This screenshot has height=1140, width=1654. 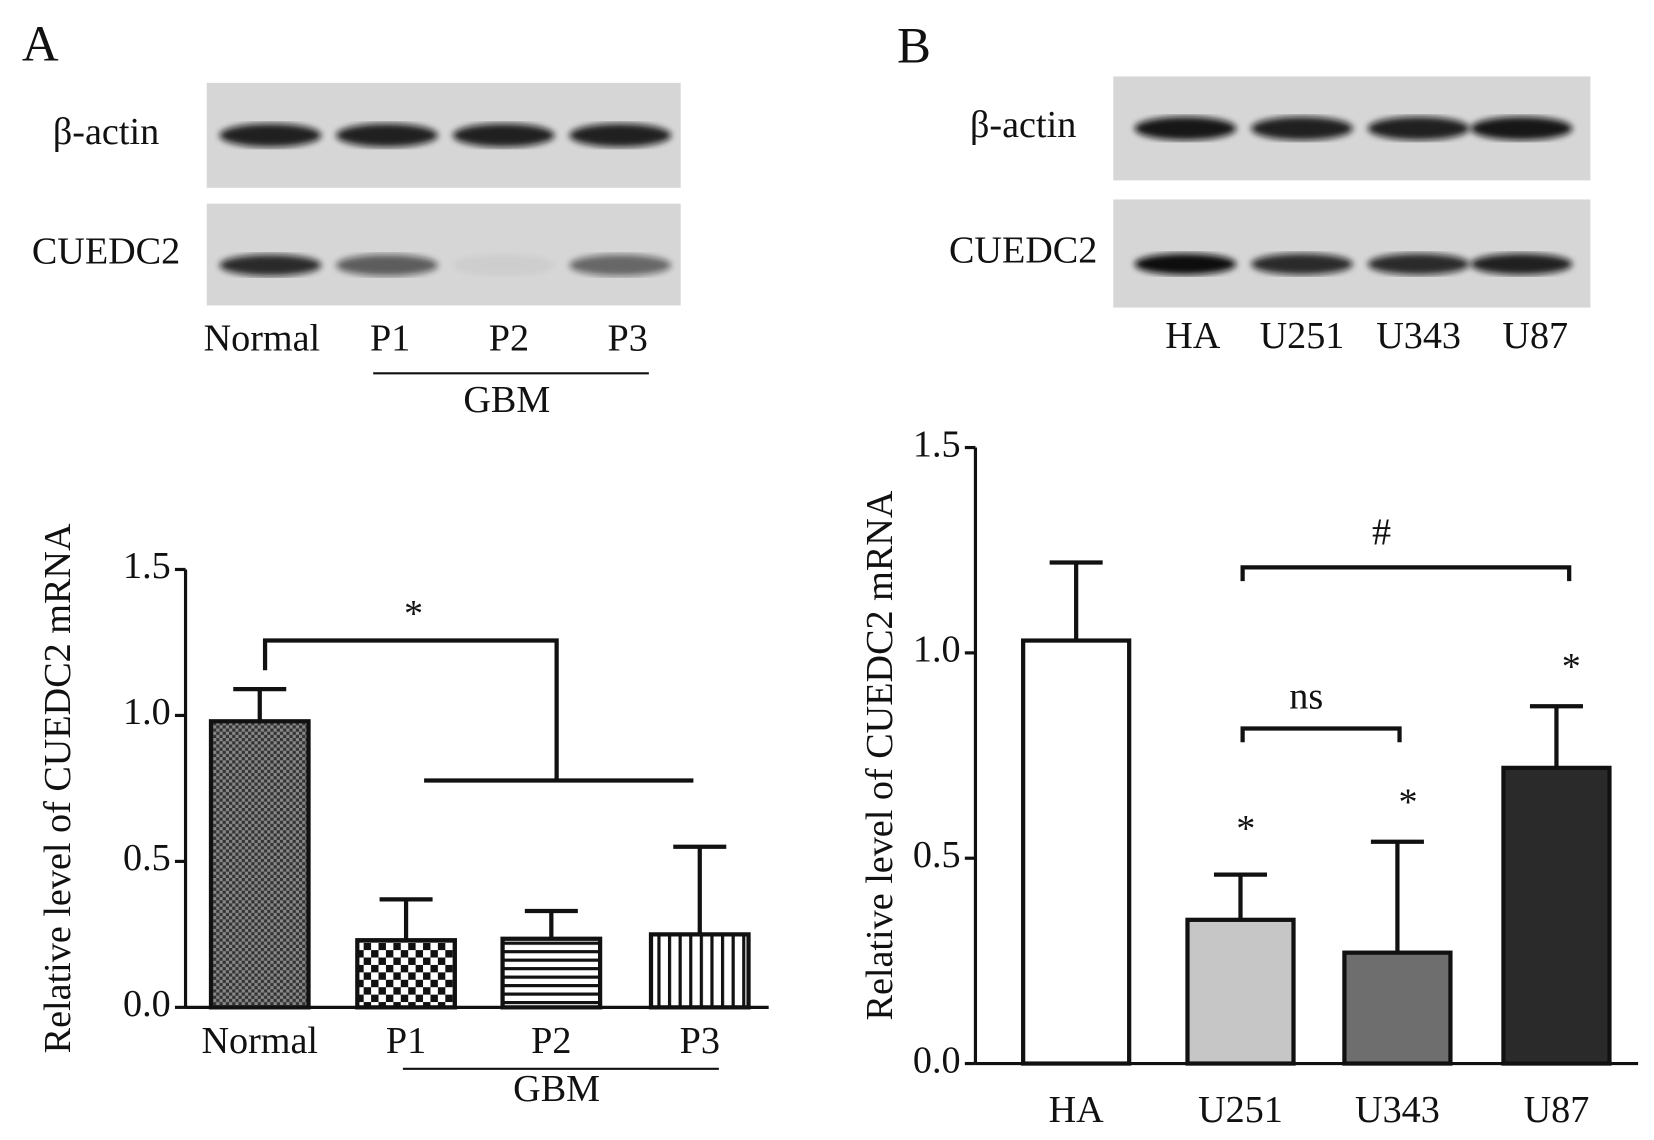 I want to click on blot-lane-label: U87, so click(x=1535, y=336).